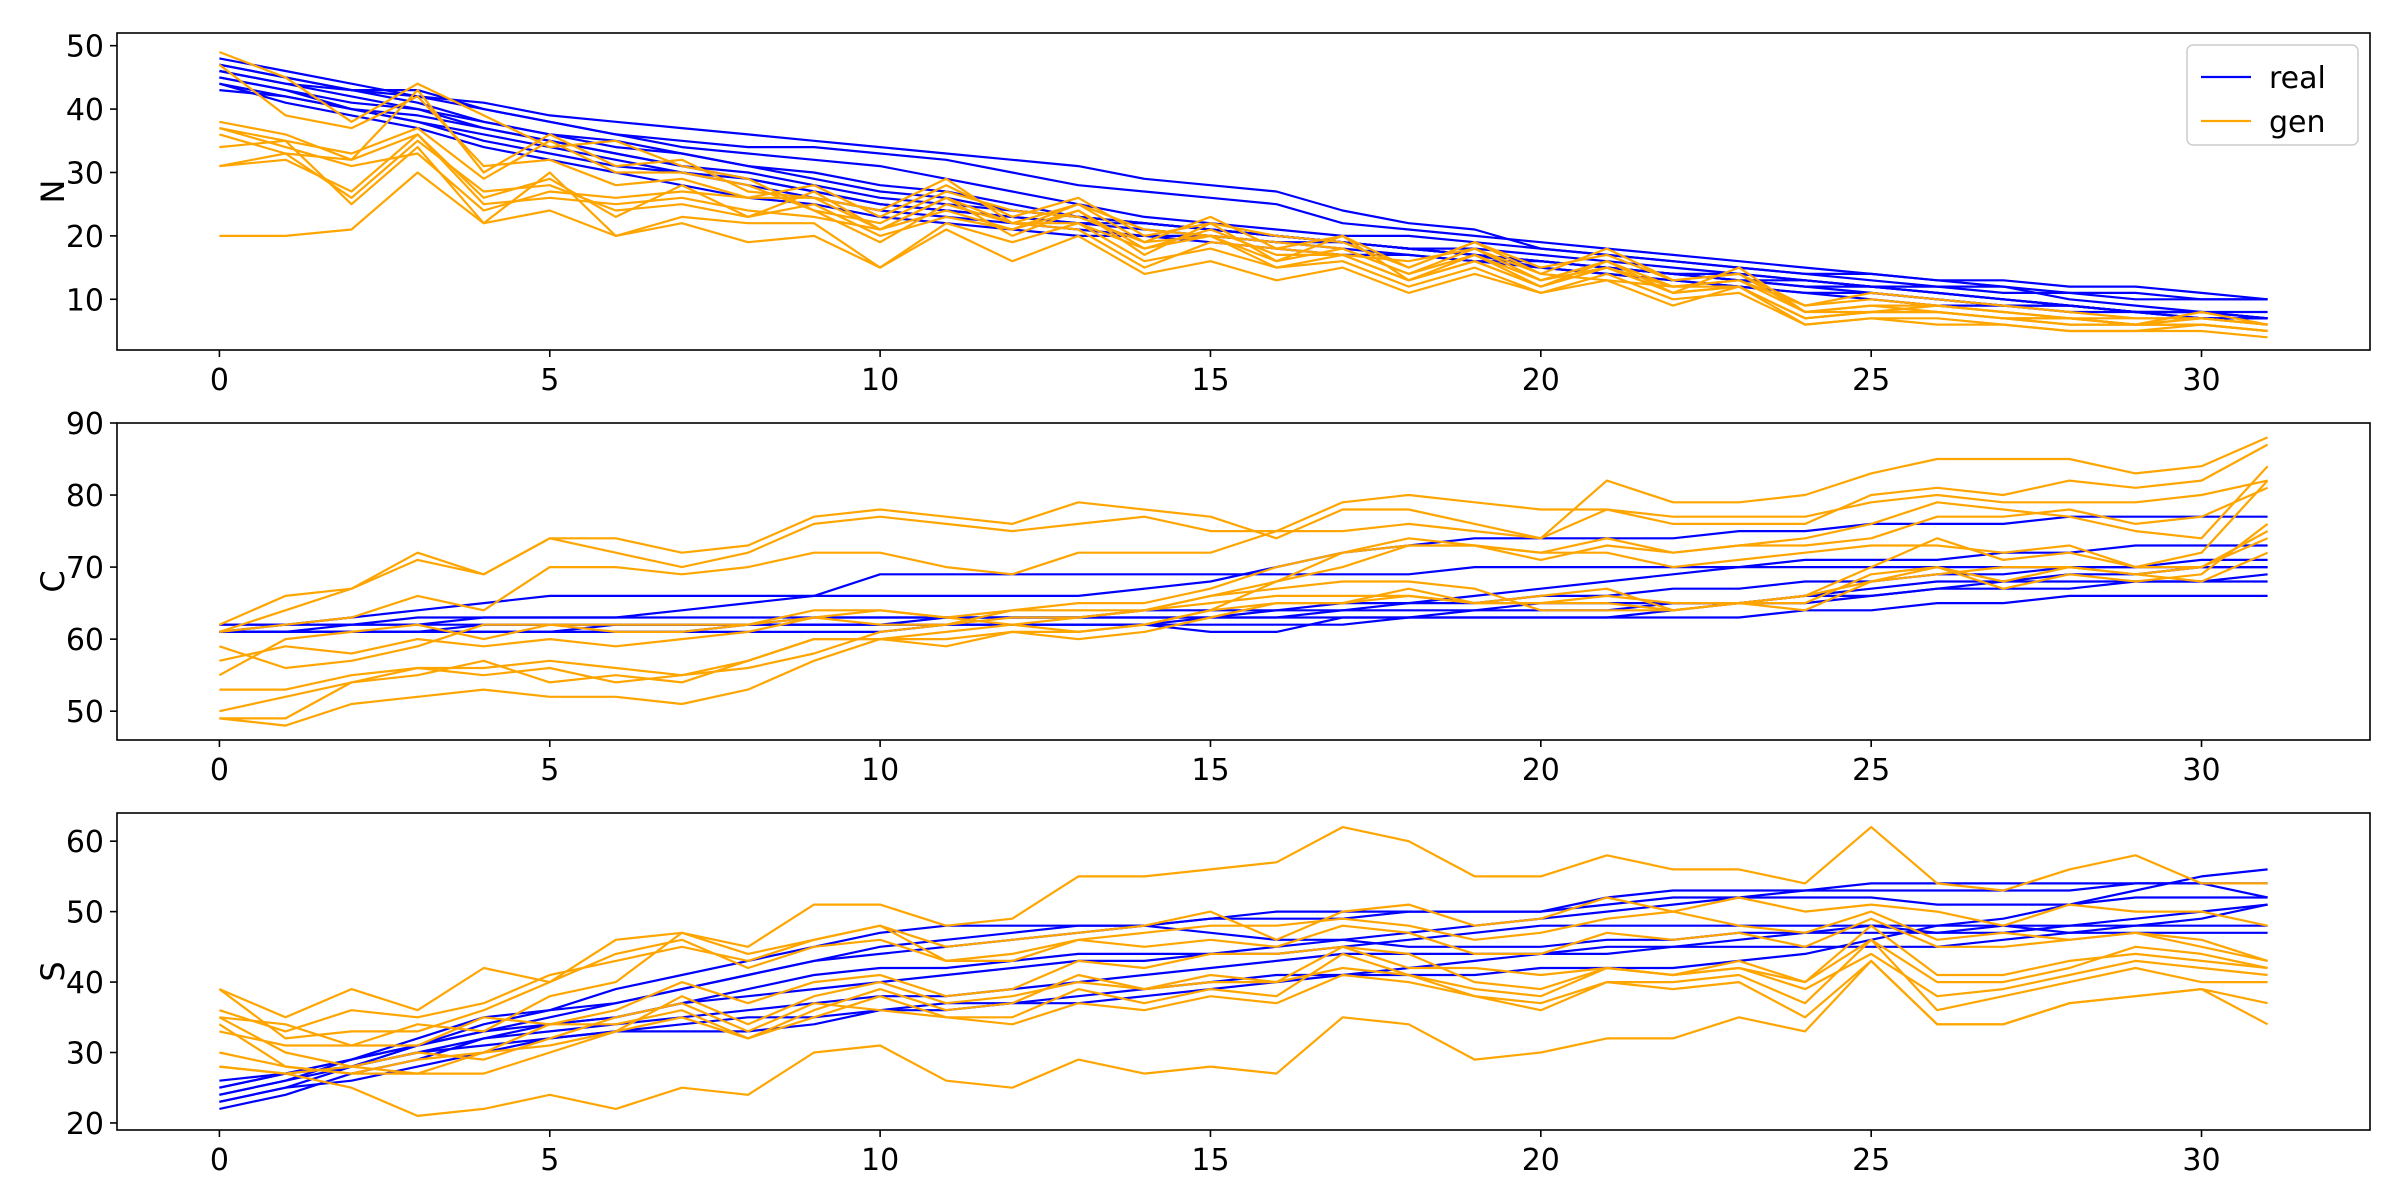  Describe the element at coordinates (53, 581) in the screenshot. I see `y-axis-label: C` at that location.